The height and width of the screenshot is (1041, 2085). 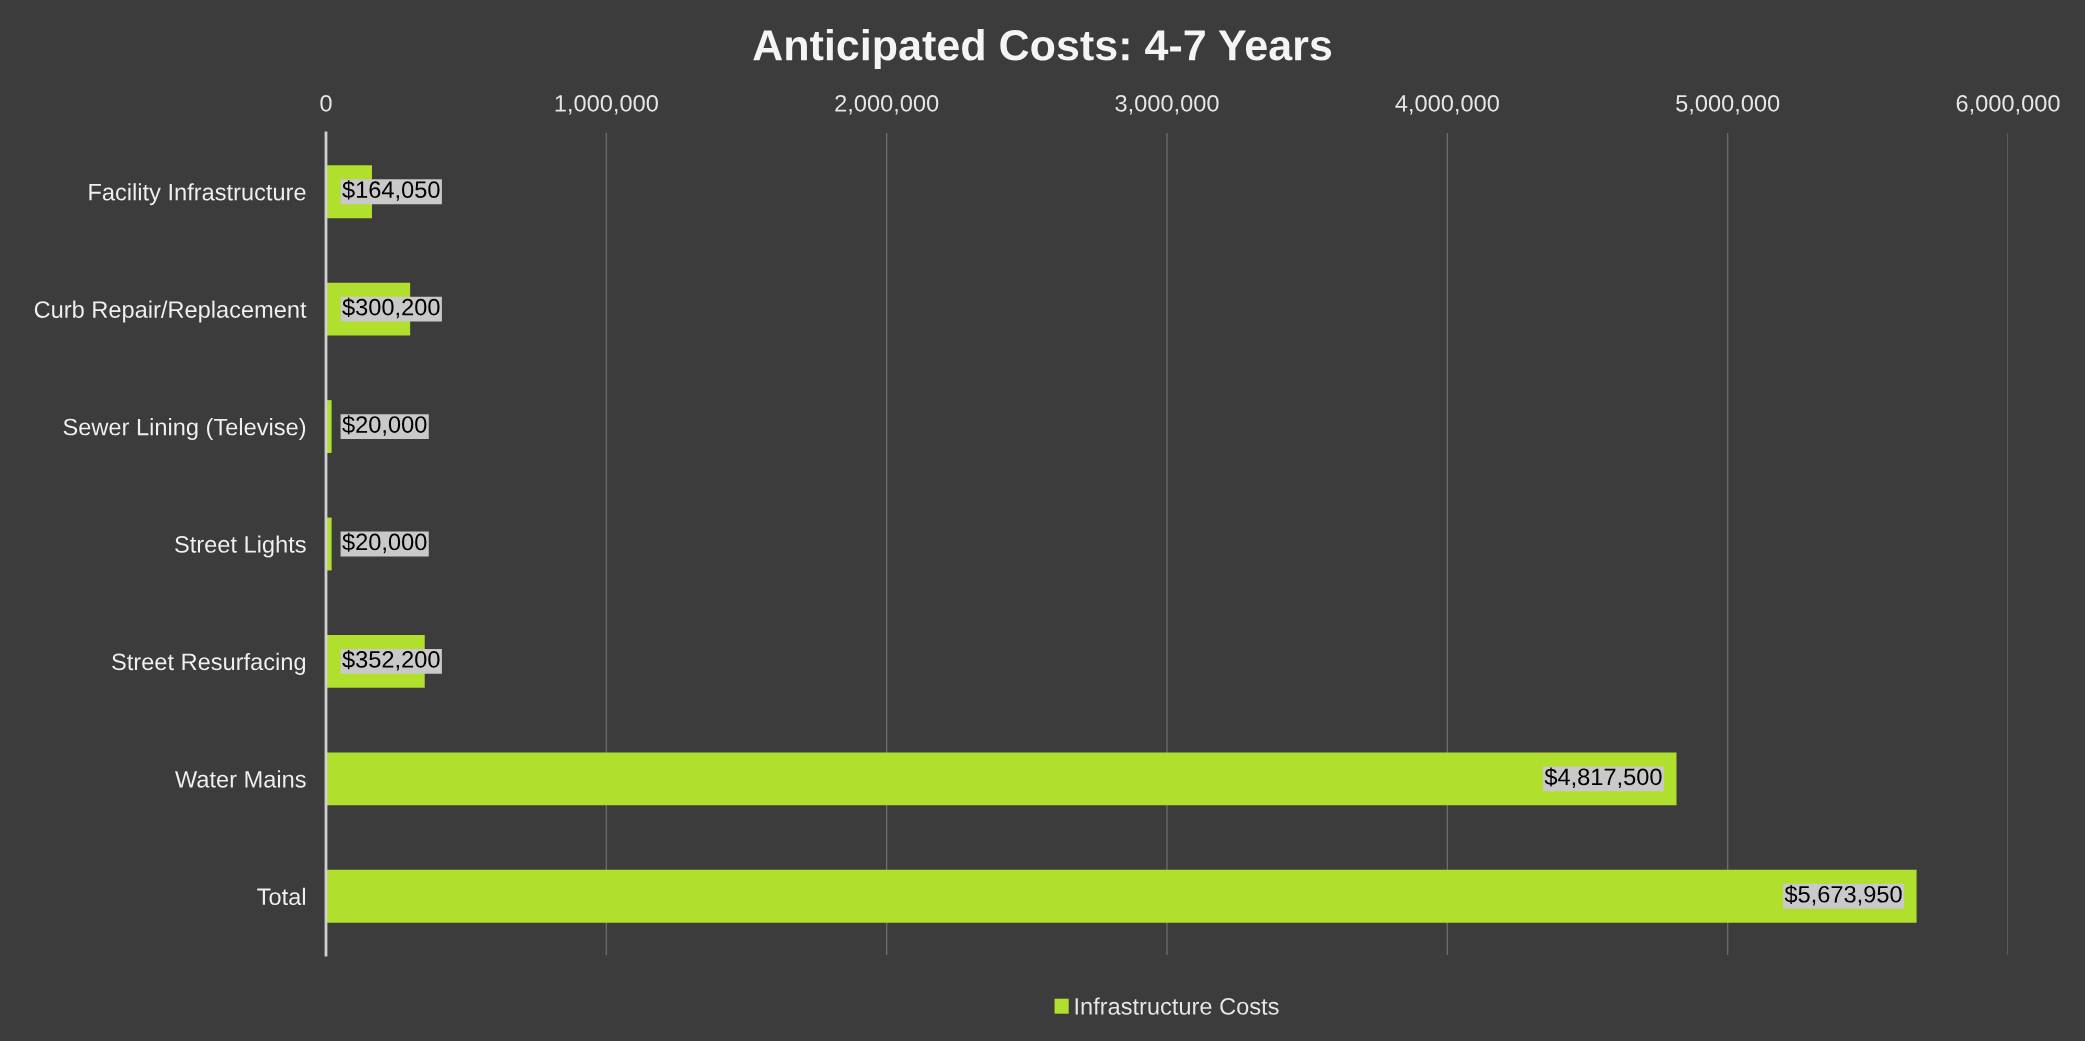 What do you see at coordinates (170, 311) in the screenshot?
I see `y-tick-label: Curb Repair/Replacement` at bounding box center [170, 311].